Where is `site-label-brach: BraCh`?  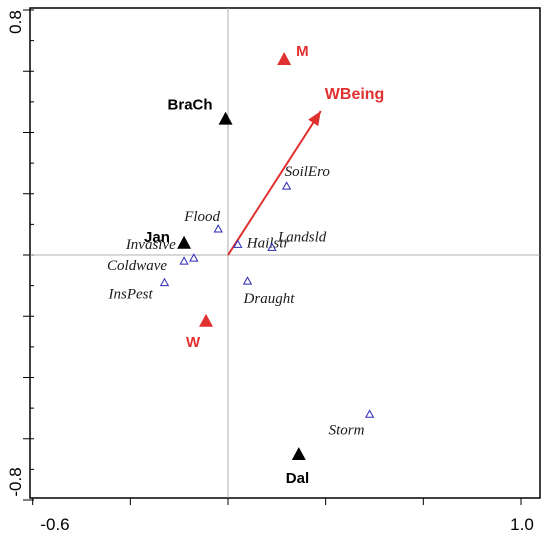
site-label-brach: BraCh is located at coordinates (190, 105).